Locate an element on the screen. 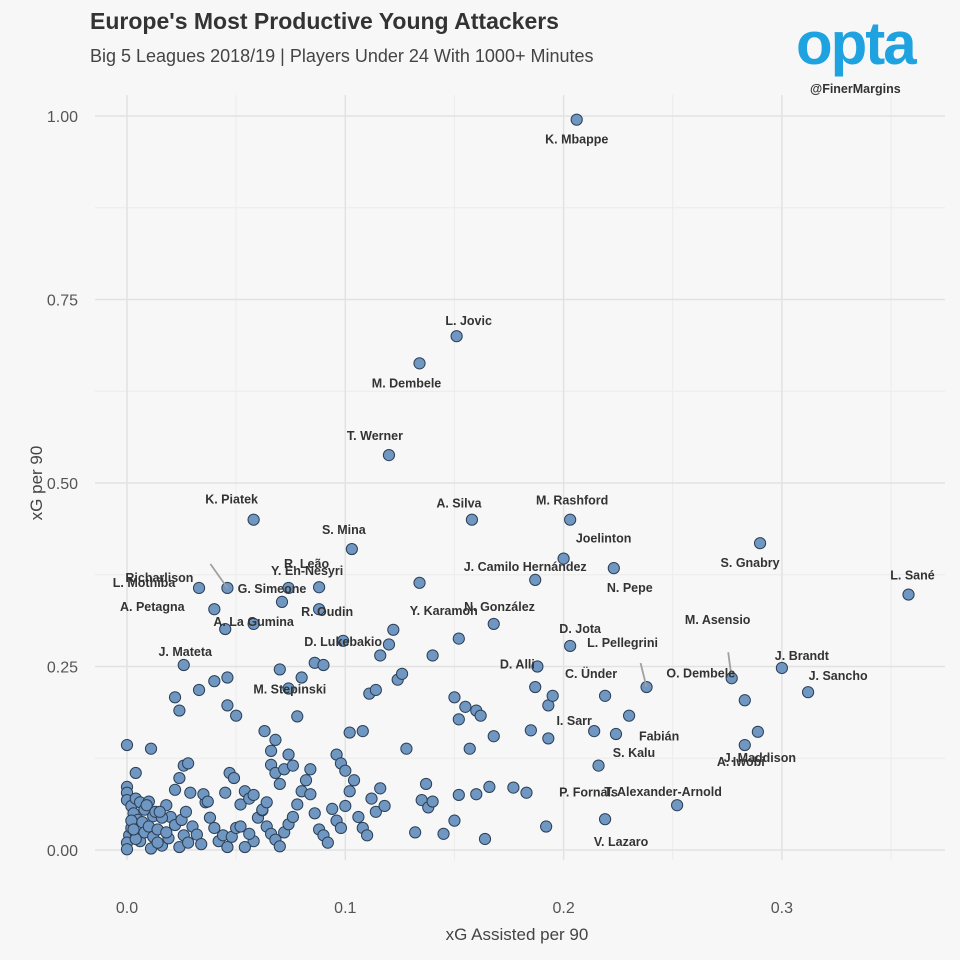 This screenshot has height=960, width=960. point-label: Y. En-Nesyri is located at coordinates (307, 571).